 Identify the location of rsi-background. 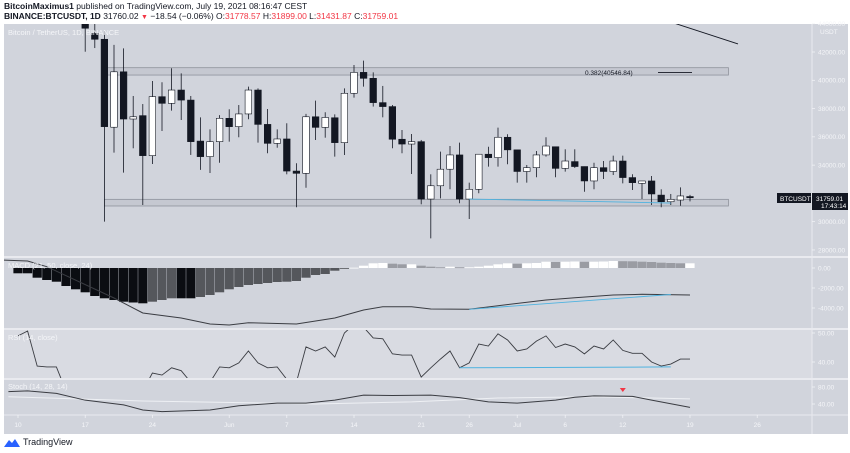
(408, 354).